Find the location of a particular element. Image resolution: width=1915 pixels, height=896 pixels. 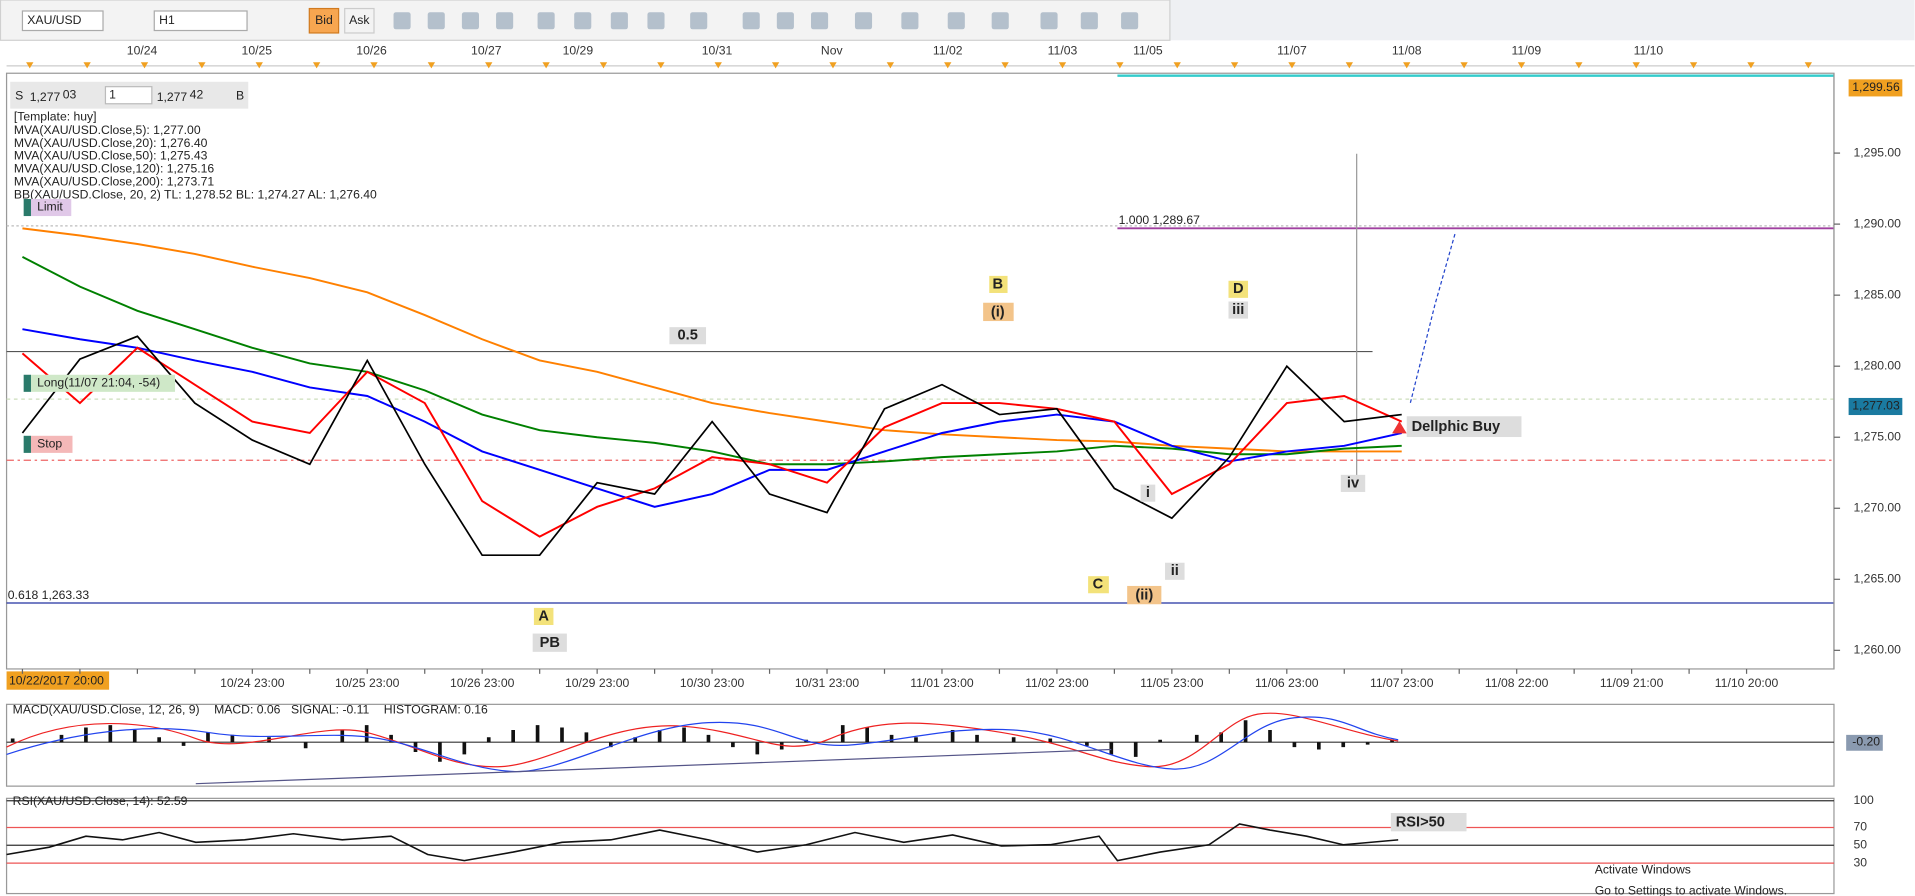

quote-lot: 1 is located at coordinates (112, 94).